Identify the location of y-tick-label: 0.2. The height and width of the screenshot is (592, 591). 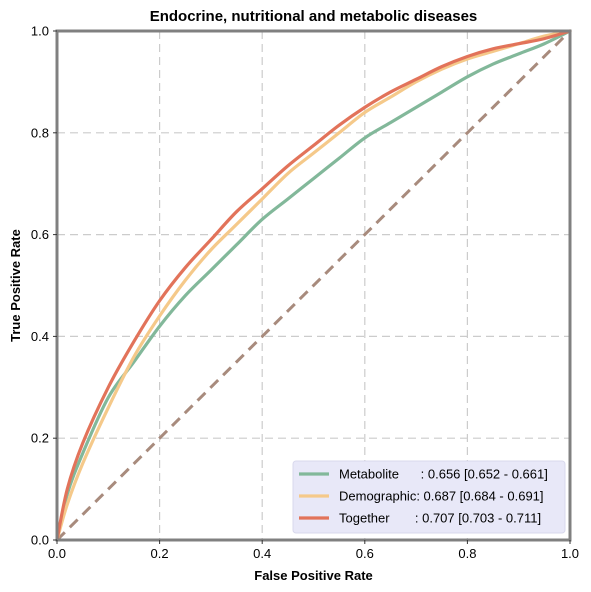
(40, 438).